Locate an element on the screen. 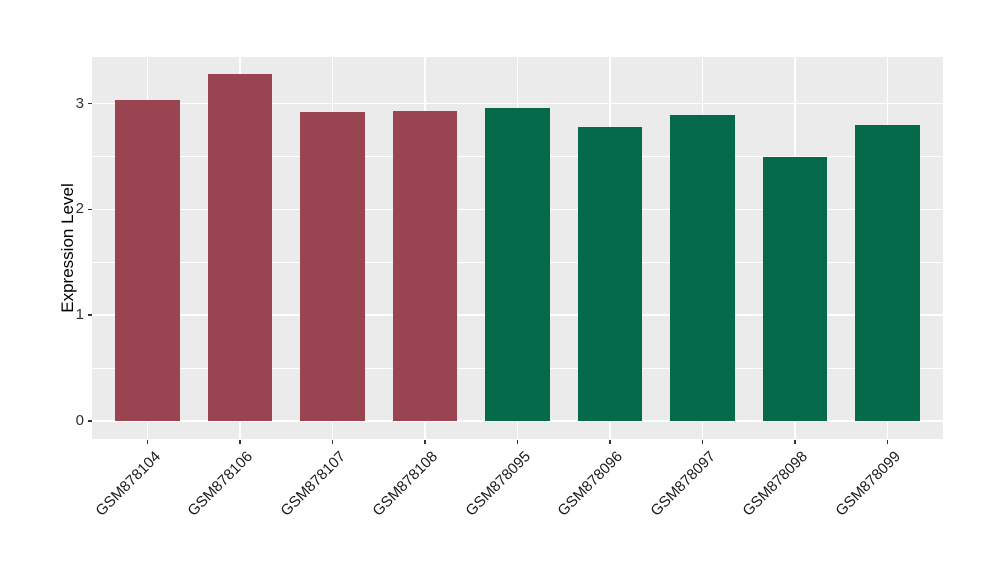  y-tick-label: 0 is located at coordinates (79, 420).